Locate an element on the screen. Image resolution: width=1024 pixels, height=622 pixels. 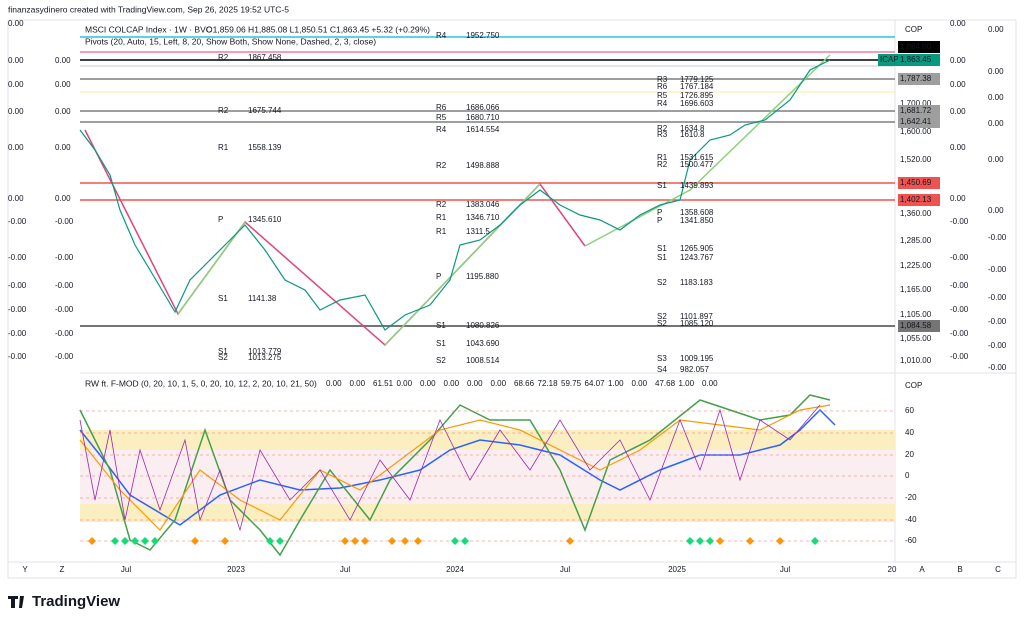
pivot-value: 1558.139 is located at coordinates (265, 147).